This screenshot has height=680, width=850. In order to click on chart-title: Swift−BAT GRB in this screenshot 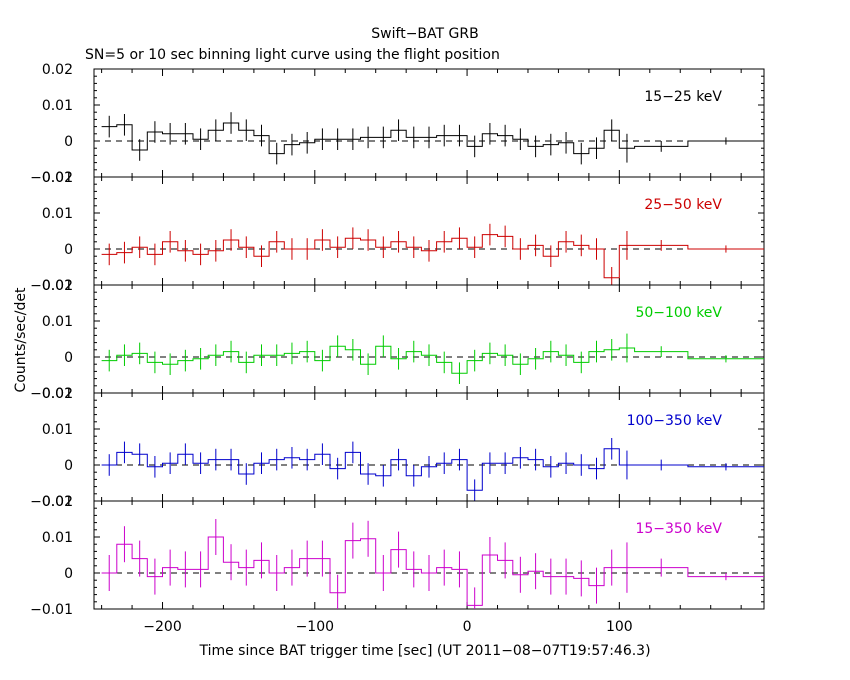, I will do `click(424, 34)`.